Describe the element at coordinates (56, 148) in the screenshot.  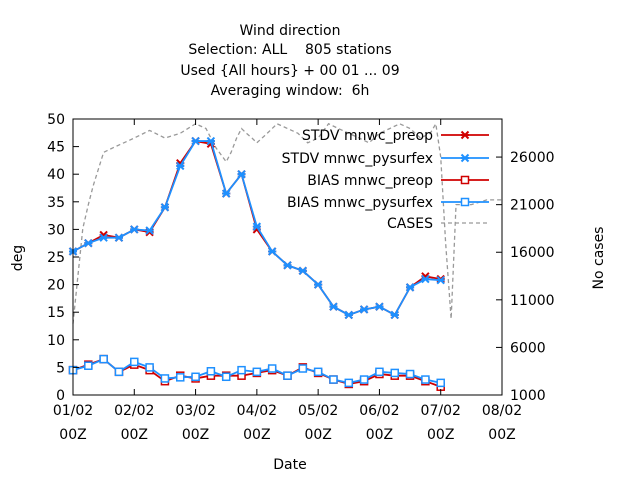
I see `y-tick-label: 45` at that location.